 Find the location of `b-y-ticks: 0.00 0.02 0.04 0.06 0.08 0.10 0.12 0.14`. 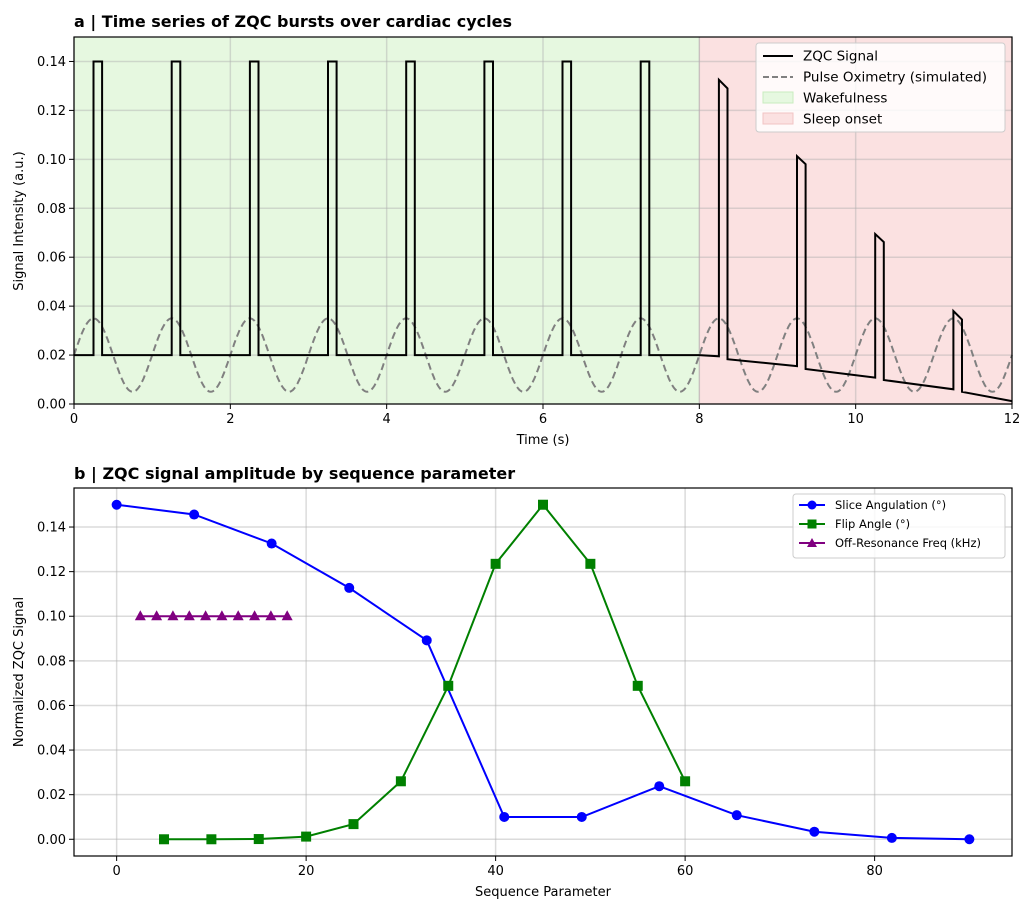

b-y-ticks: 0.00 0.02 0.04 0.06 0.08 0.10 0.12 0.14 is located at coordinates (55, 684).